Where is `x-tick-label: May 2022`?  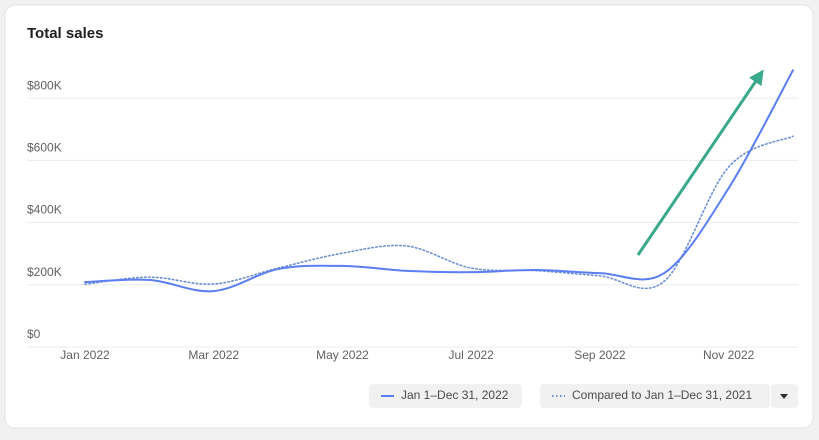
x-tick-label: May 2022 is located at coordinates (342, 355).